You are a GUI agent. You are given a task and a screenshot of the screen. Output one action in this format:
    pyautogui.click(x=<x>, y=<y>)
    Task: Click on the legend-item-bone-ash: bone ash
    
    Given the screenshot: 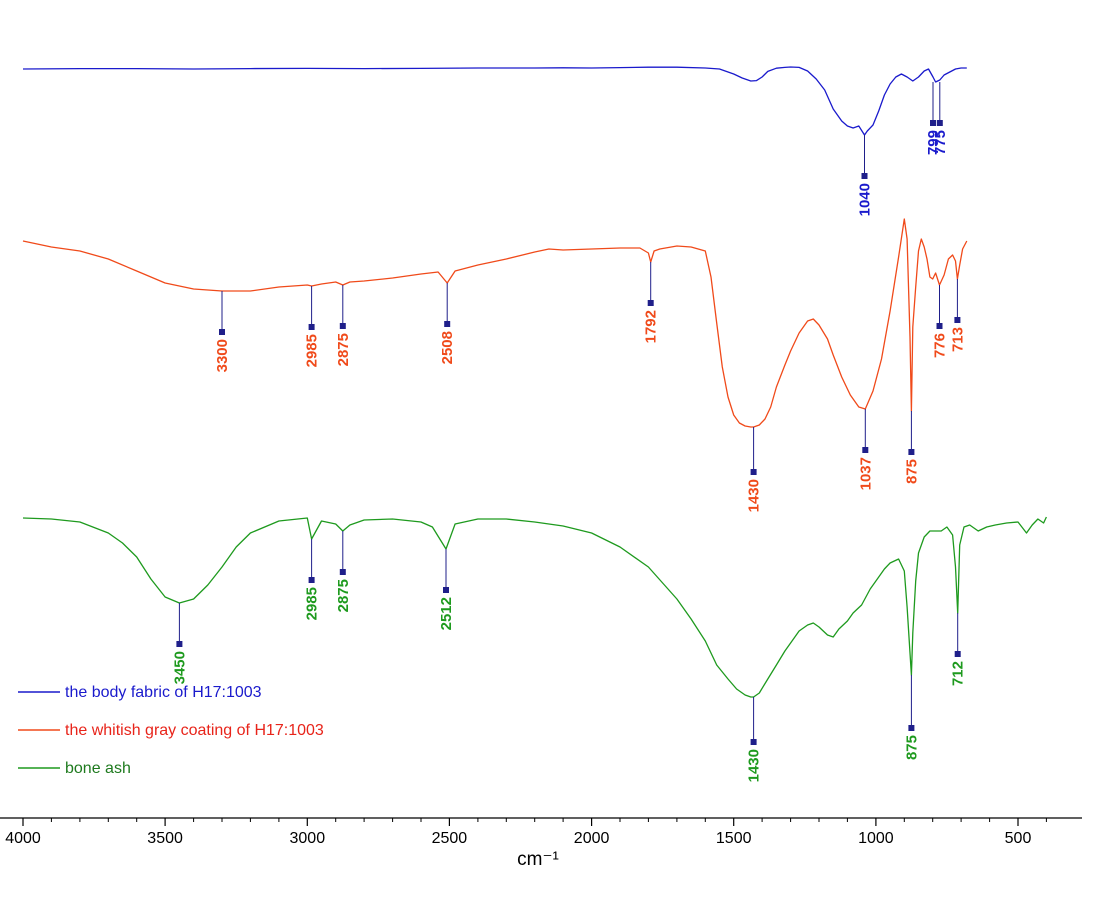 What is the action you would take?
    pyautogui.click(x=74, y=768)
    